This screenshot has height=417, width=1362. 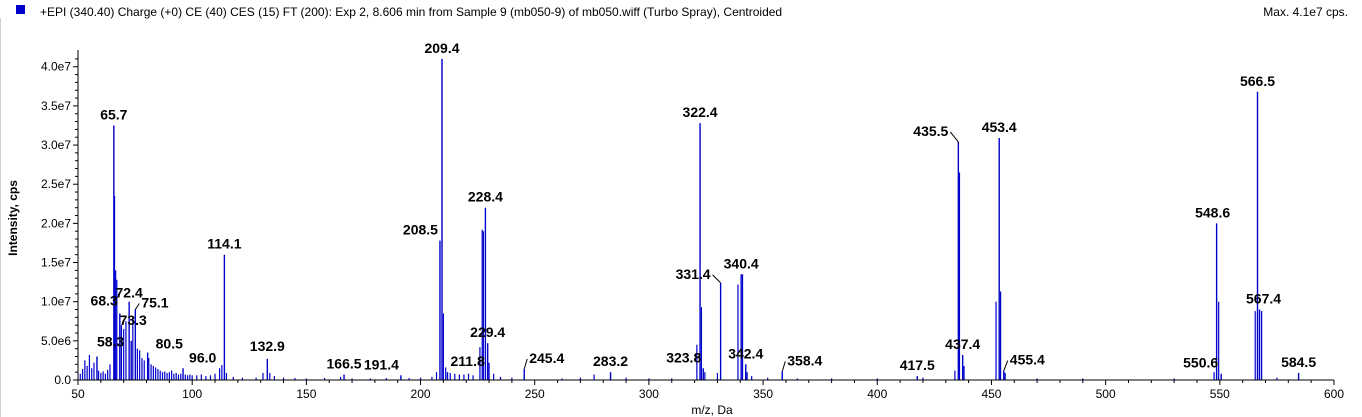 I want to click on x-tick-label-500: 500, so click(x=1106, y=394).